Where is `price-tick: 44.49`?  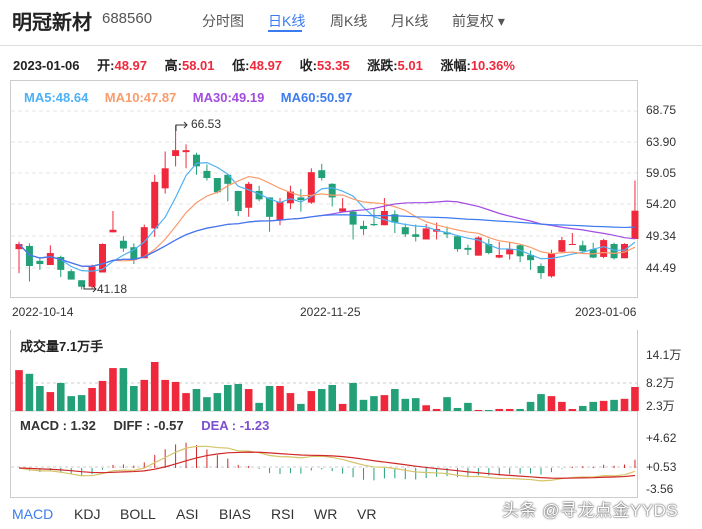
price-tick: 44.49 is located at coordinates (661, 268).